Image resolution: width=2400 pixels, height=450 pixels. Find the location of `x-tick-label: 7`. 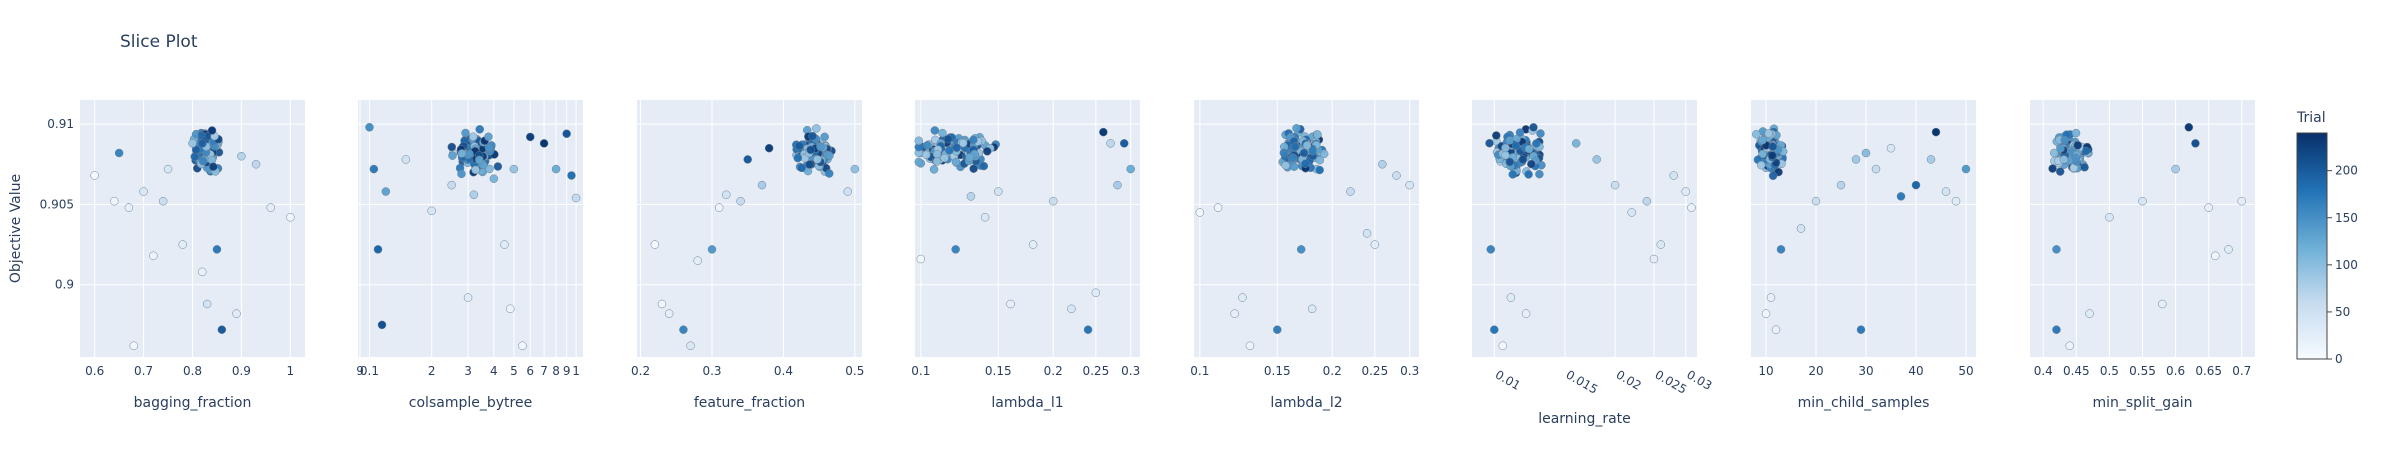

x-tick-label: 7 is located at coordinates (544, 371).